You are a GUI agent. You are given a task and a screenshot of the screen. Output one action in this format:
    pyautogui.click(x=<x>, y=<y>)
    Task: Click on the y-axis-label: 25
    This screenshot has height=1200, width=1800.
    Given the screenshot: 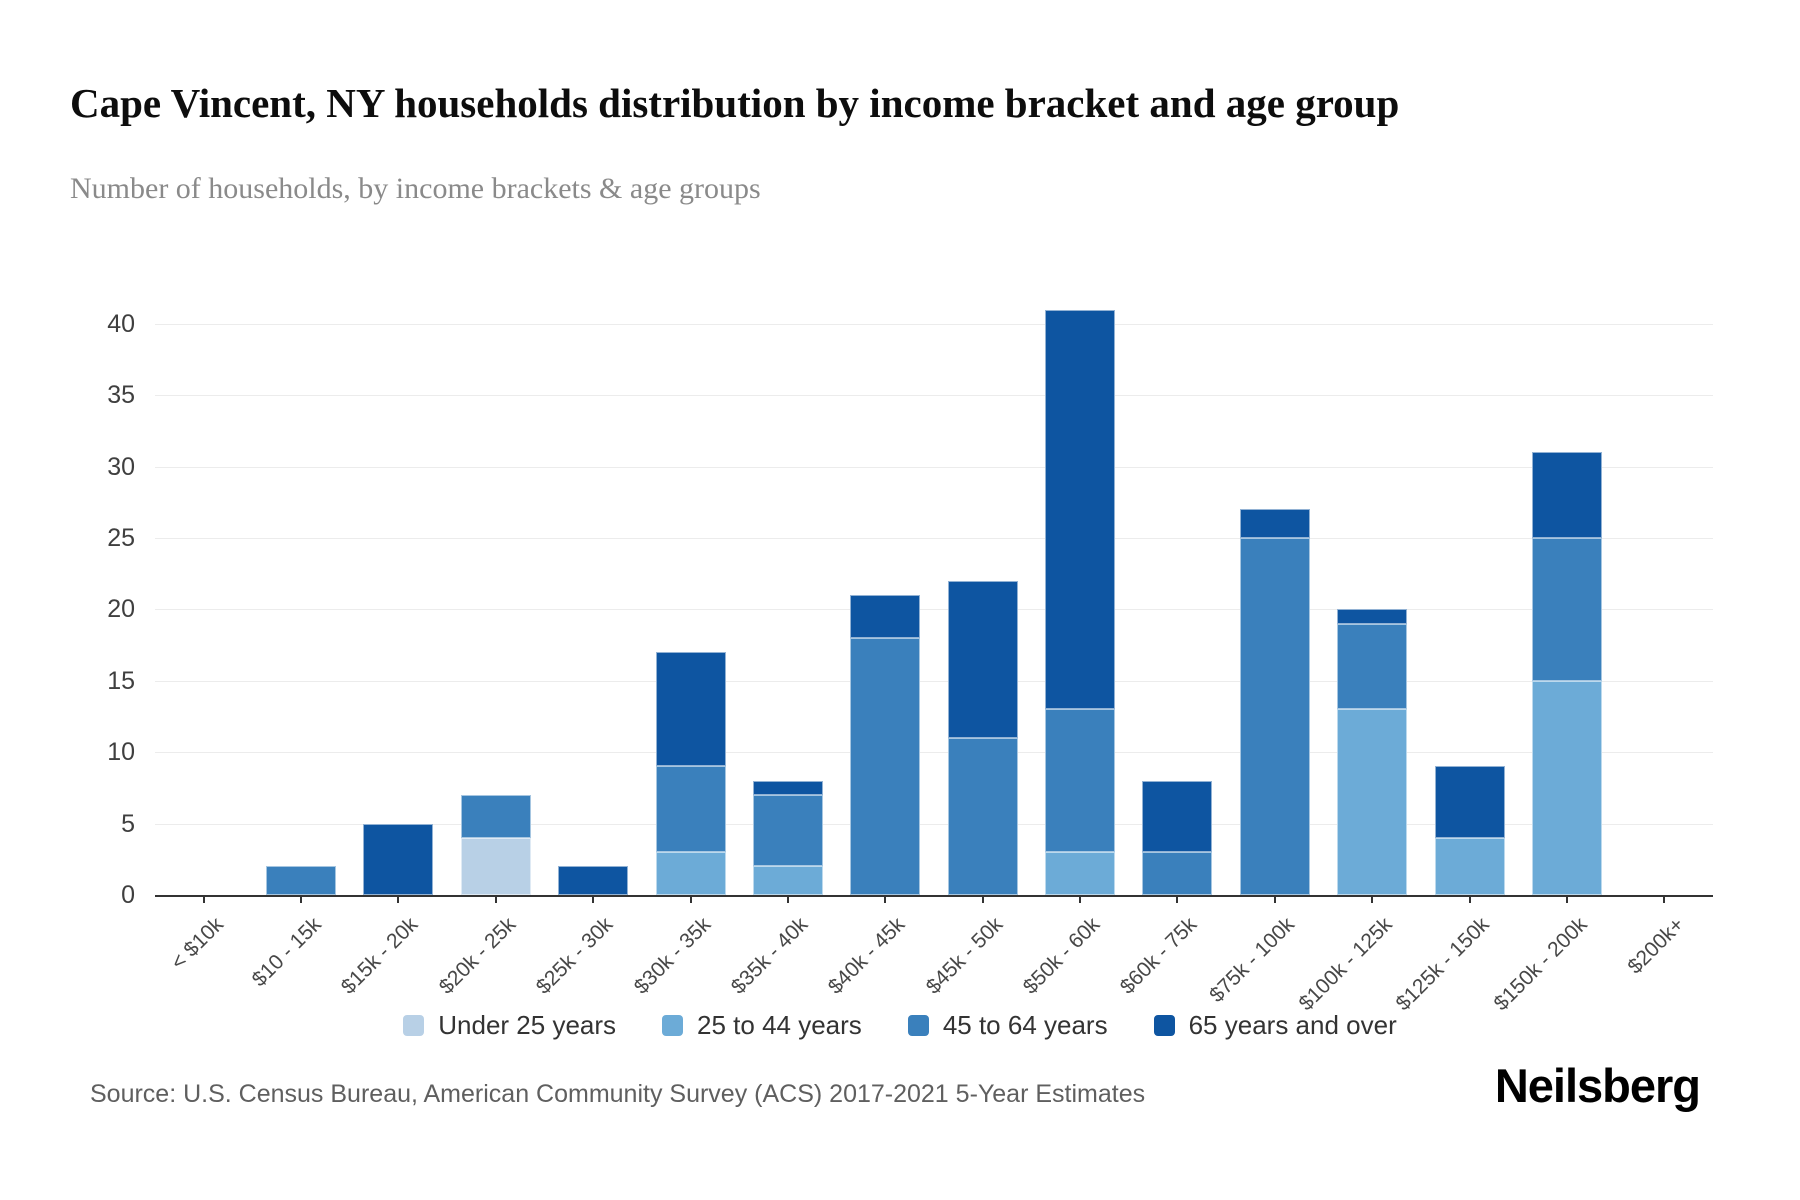 What is the action you would take?
    pyautogui.click(x=121, y=538)
    